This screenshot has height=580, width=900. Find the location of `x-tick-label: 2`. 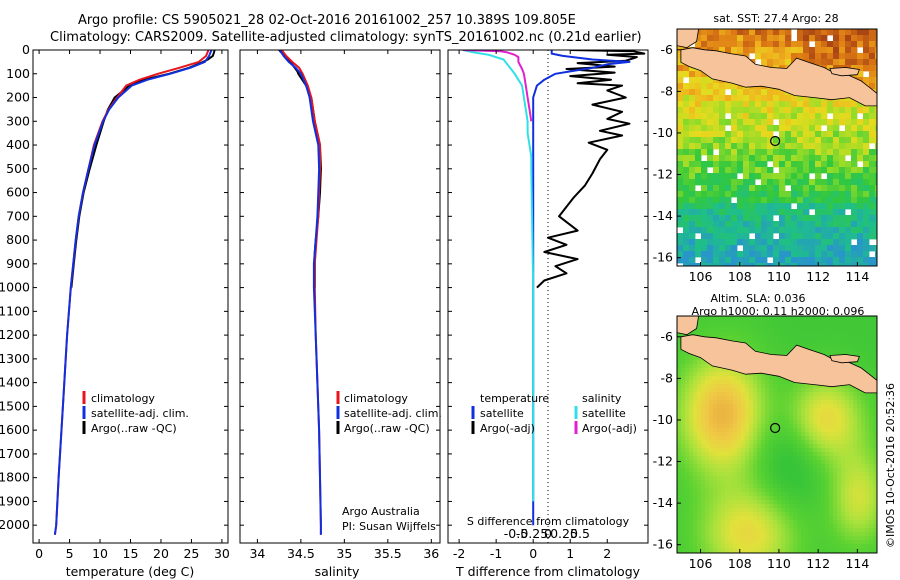

x-tick-label: 2 is located at coordinates (607, 553).